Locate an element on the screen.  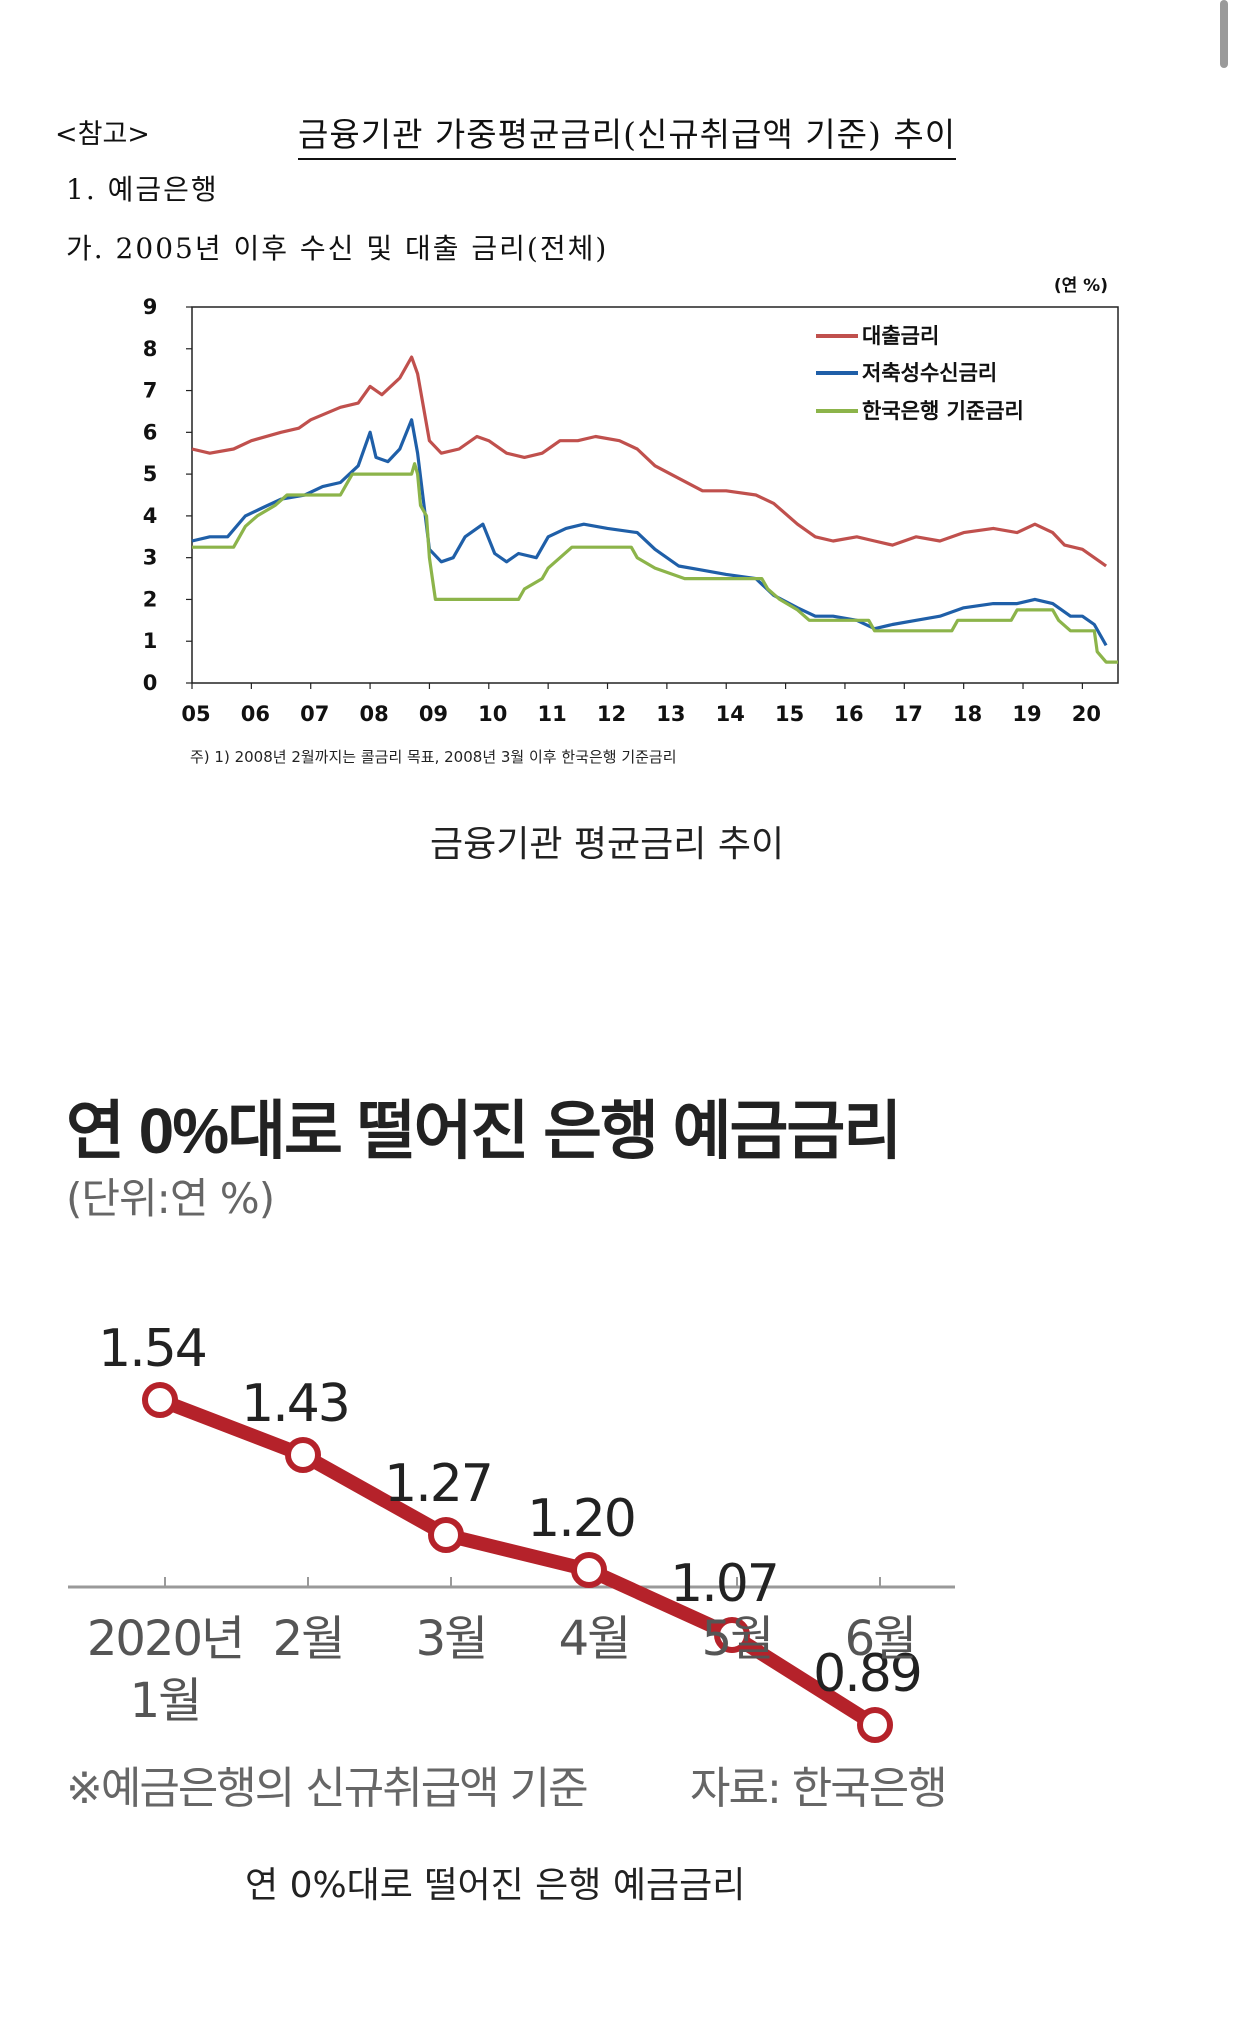
document-title: 금융기관 가중평균금리(신규취급액 기준) 추이 is located at coordinates (627, 134).